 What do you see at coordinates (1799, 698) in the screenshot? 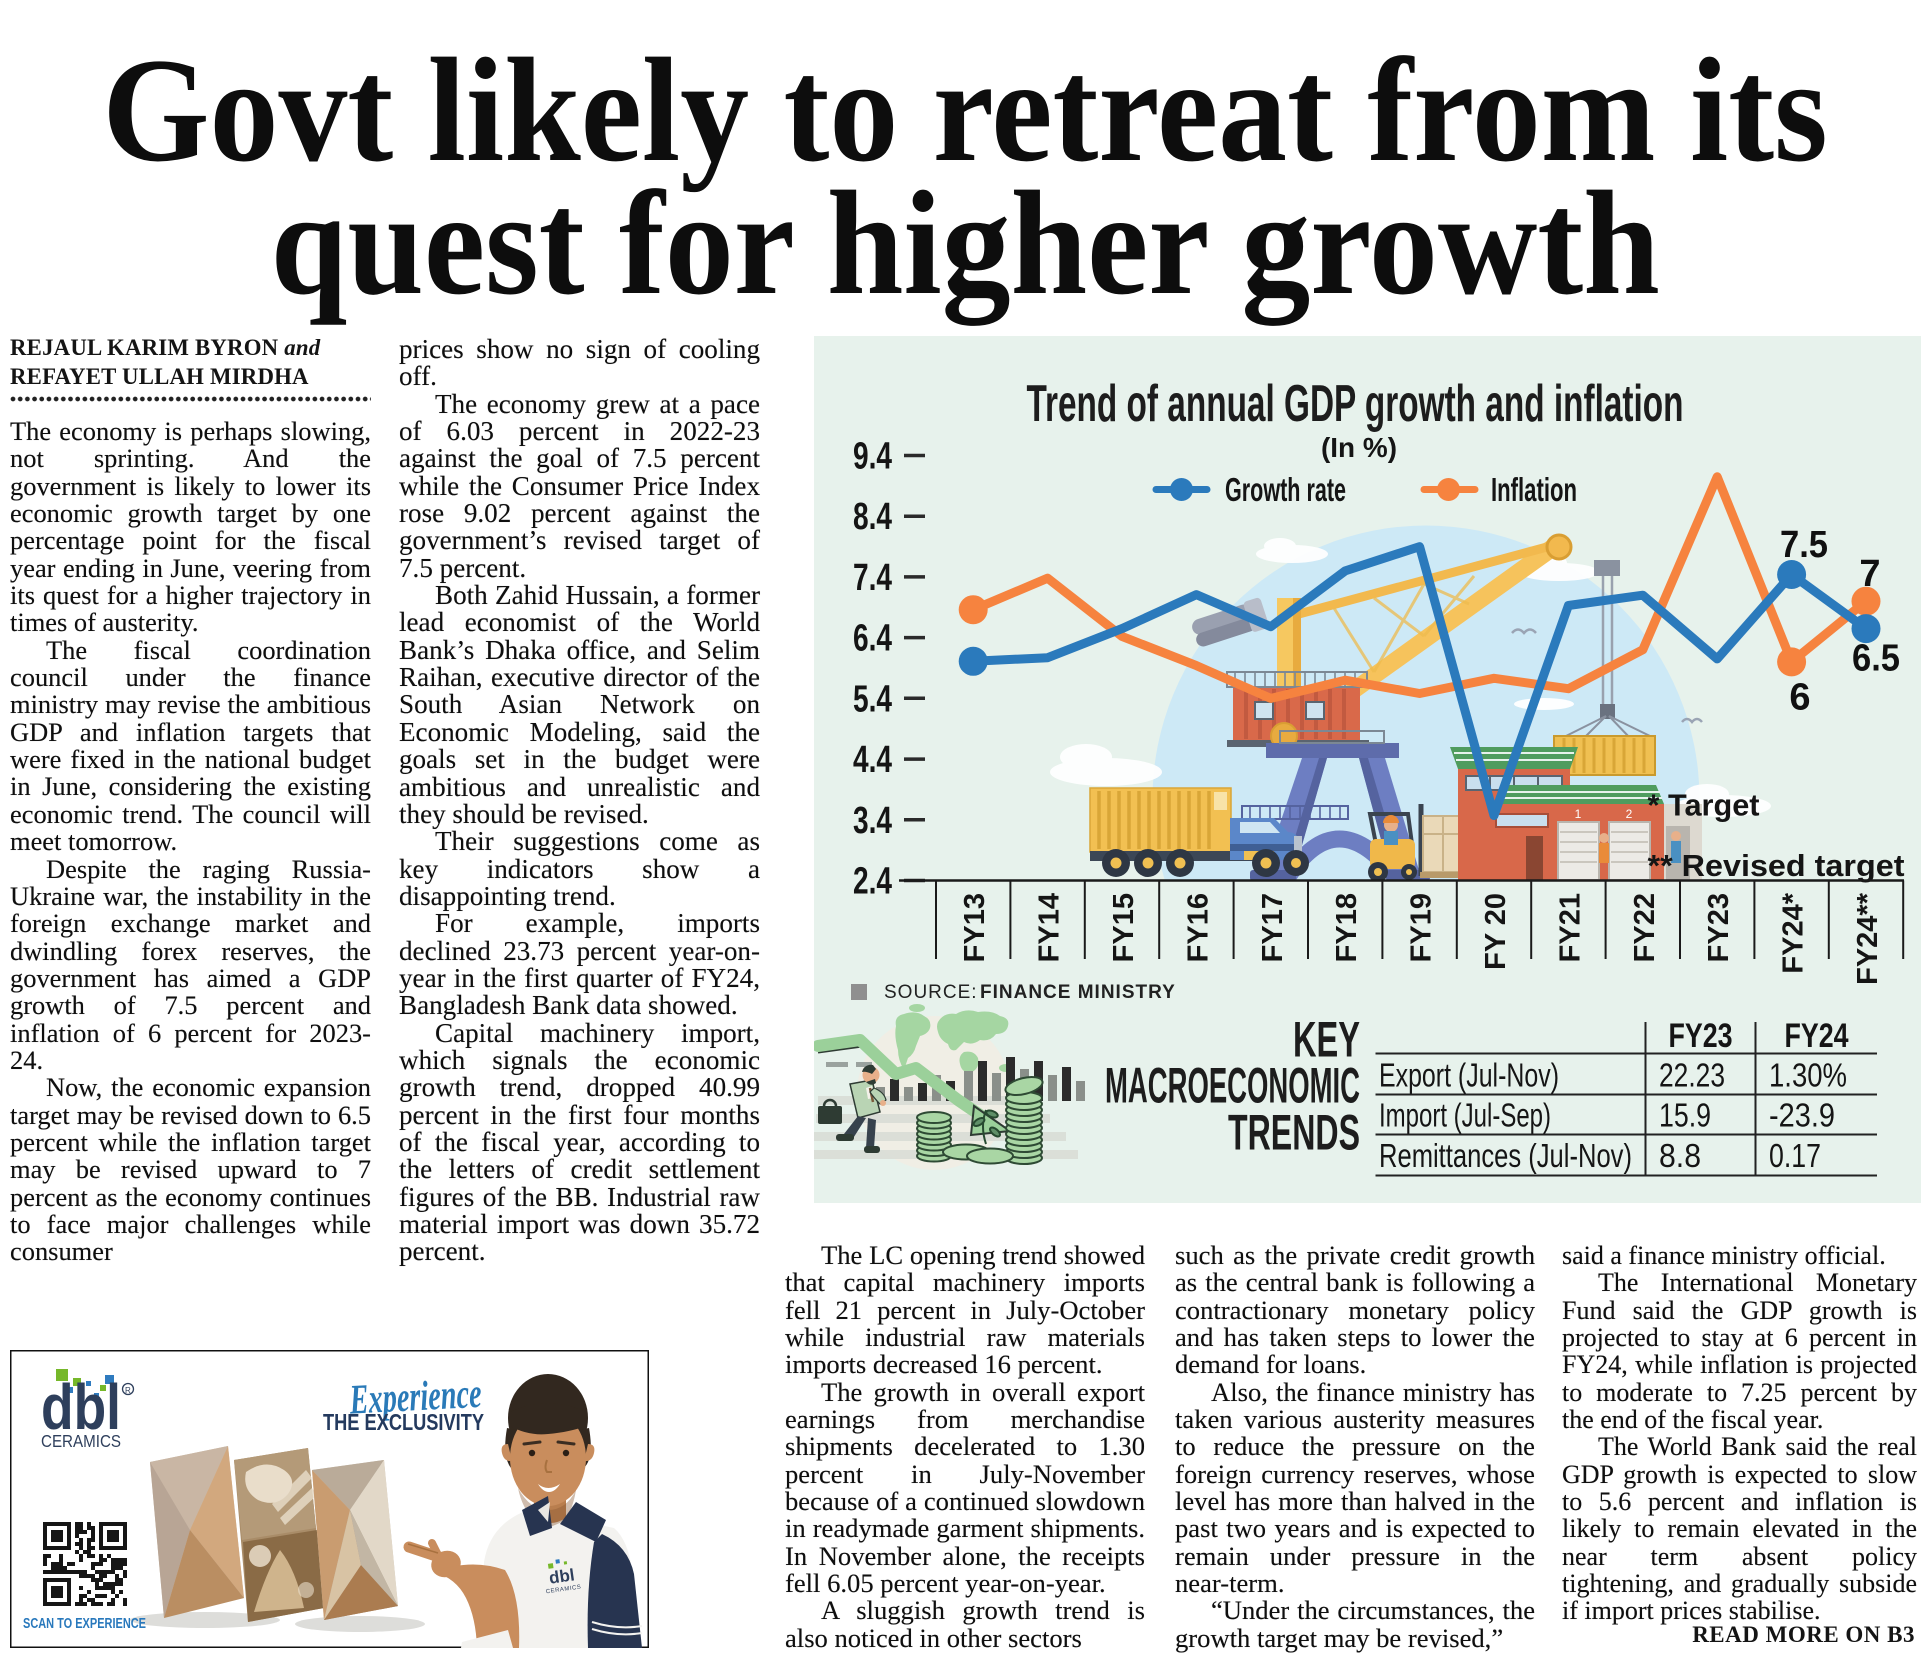
I see `svg-text: 6` at bounding box center [1799, 698].